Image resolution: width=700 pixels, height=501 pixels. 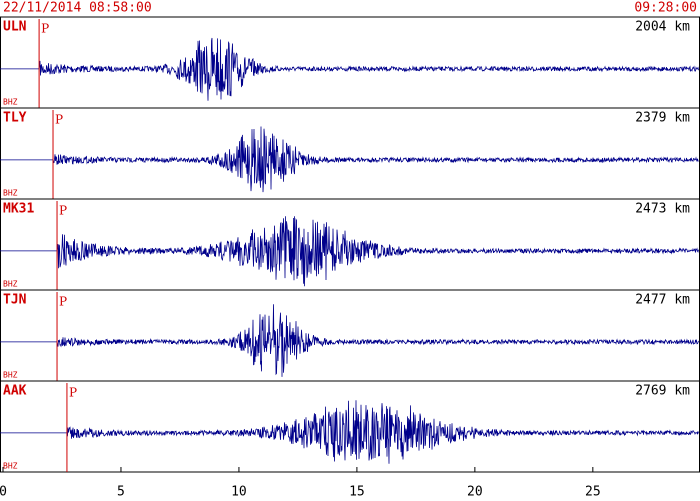 I want to click on distance-label: 2004 km, so click(x=662, y=27).